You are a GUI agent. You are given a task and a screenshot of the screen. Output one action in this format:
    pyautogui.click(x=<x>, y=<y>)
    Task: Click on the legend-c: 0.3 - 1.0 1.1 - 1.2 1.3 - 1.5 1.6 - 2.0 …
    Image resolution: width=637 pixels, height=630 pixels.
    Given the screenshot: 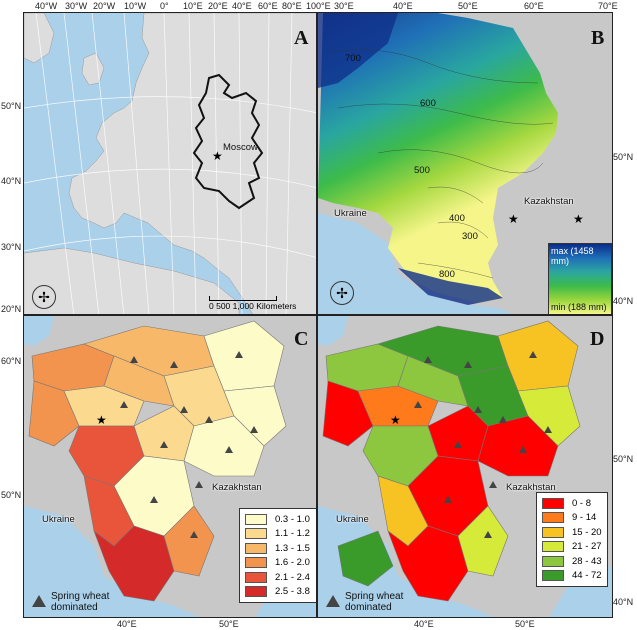 What is the action you would take?
    pyautogui.click(x=277, y=555)
    